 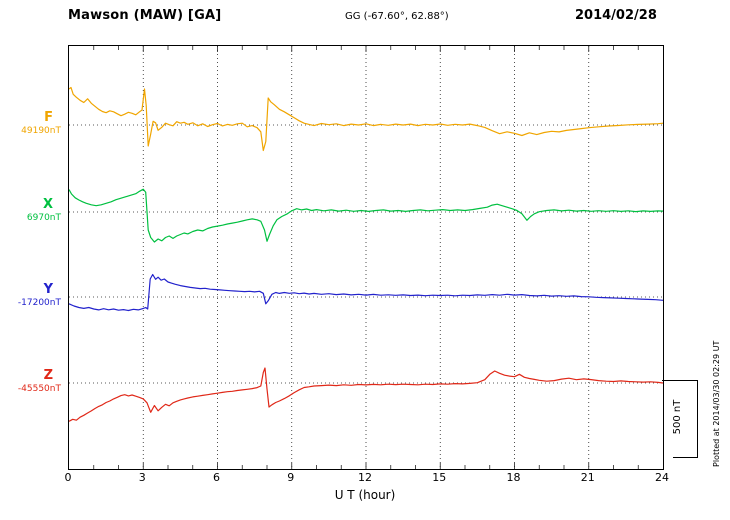 I want to click on x-tick-label-18: 18, so click(x=513, y=477).